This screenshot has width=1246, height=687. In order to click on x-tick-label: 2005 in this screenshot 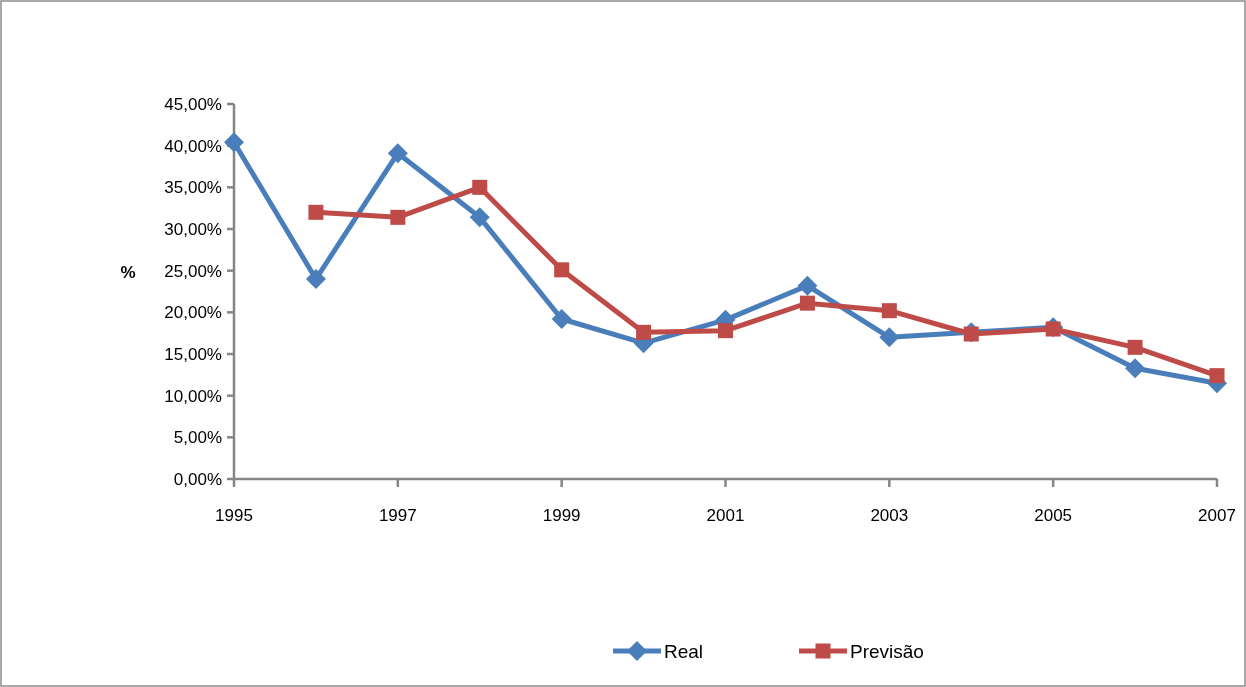, I will do `click(1053, 515)`.